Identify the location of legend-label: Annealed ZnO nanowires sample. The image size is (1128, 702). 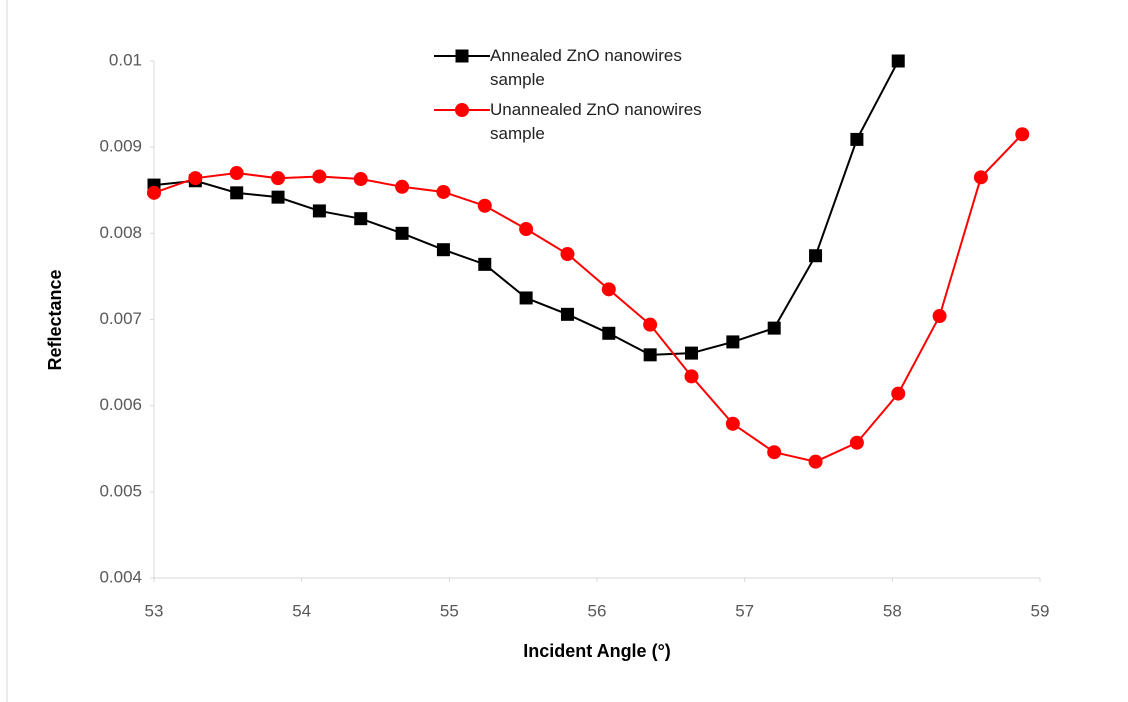
(586, 67).